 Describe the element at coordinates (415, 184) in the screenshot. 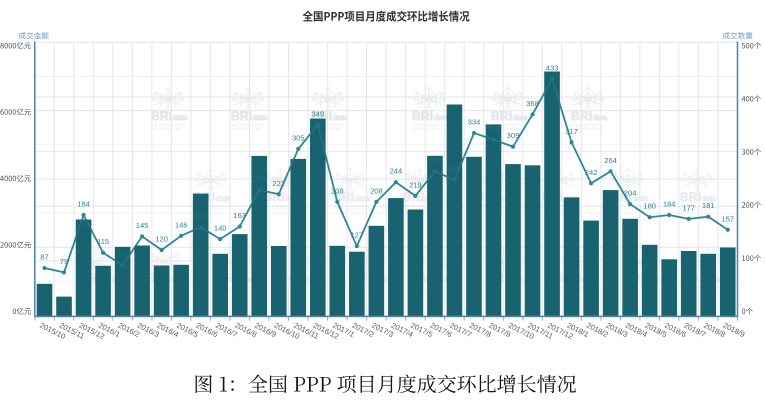

I see `svg-text: 219` at that location.